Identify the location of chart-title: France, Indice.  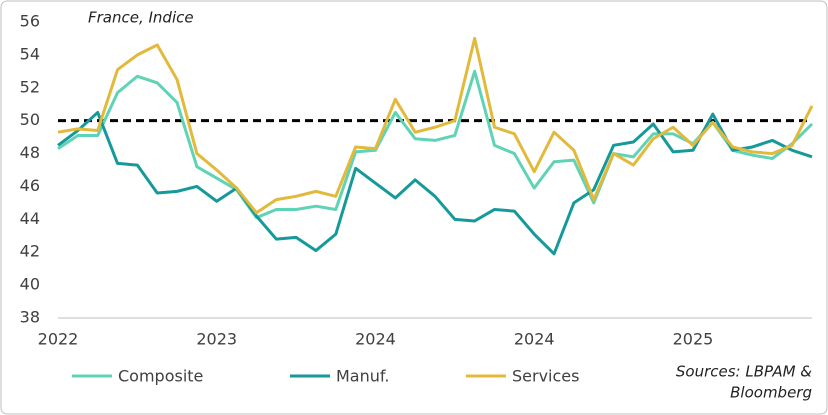
(141, 18).